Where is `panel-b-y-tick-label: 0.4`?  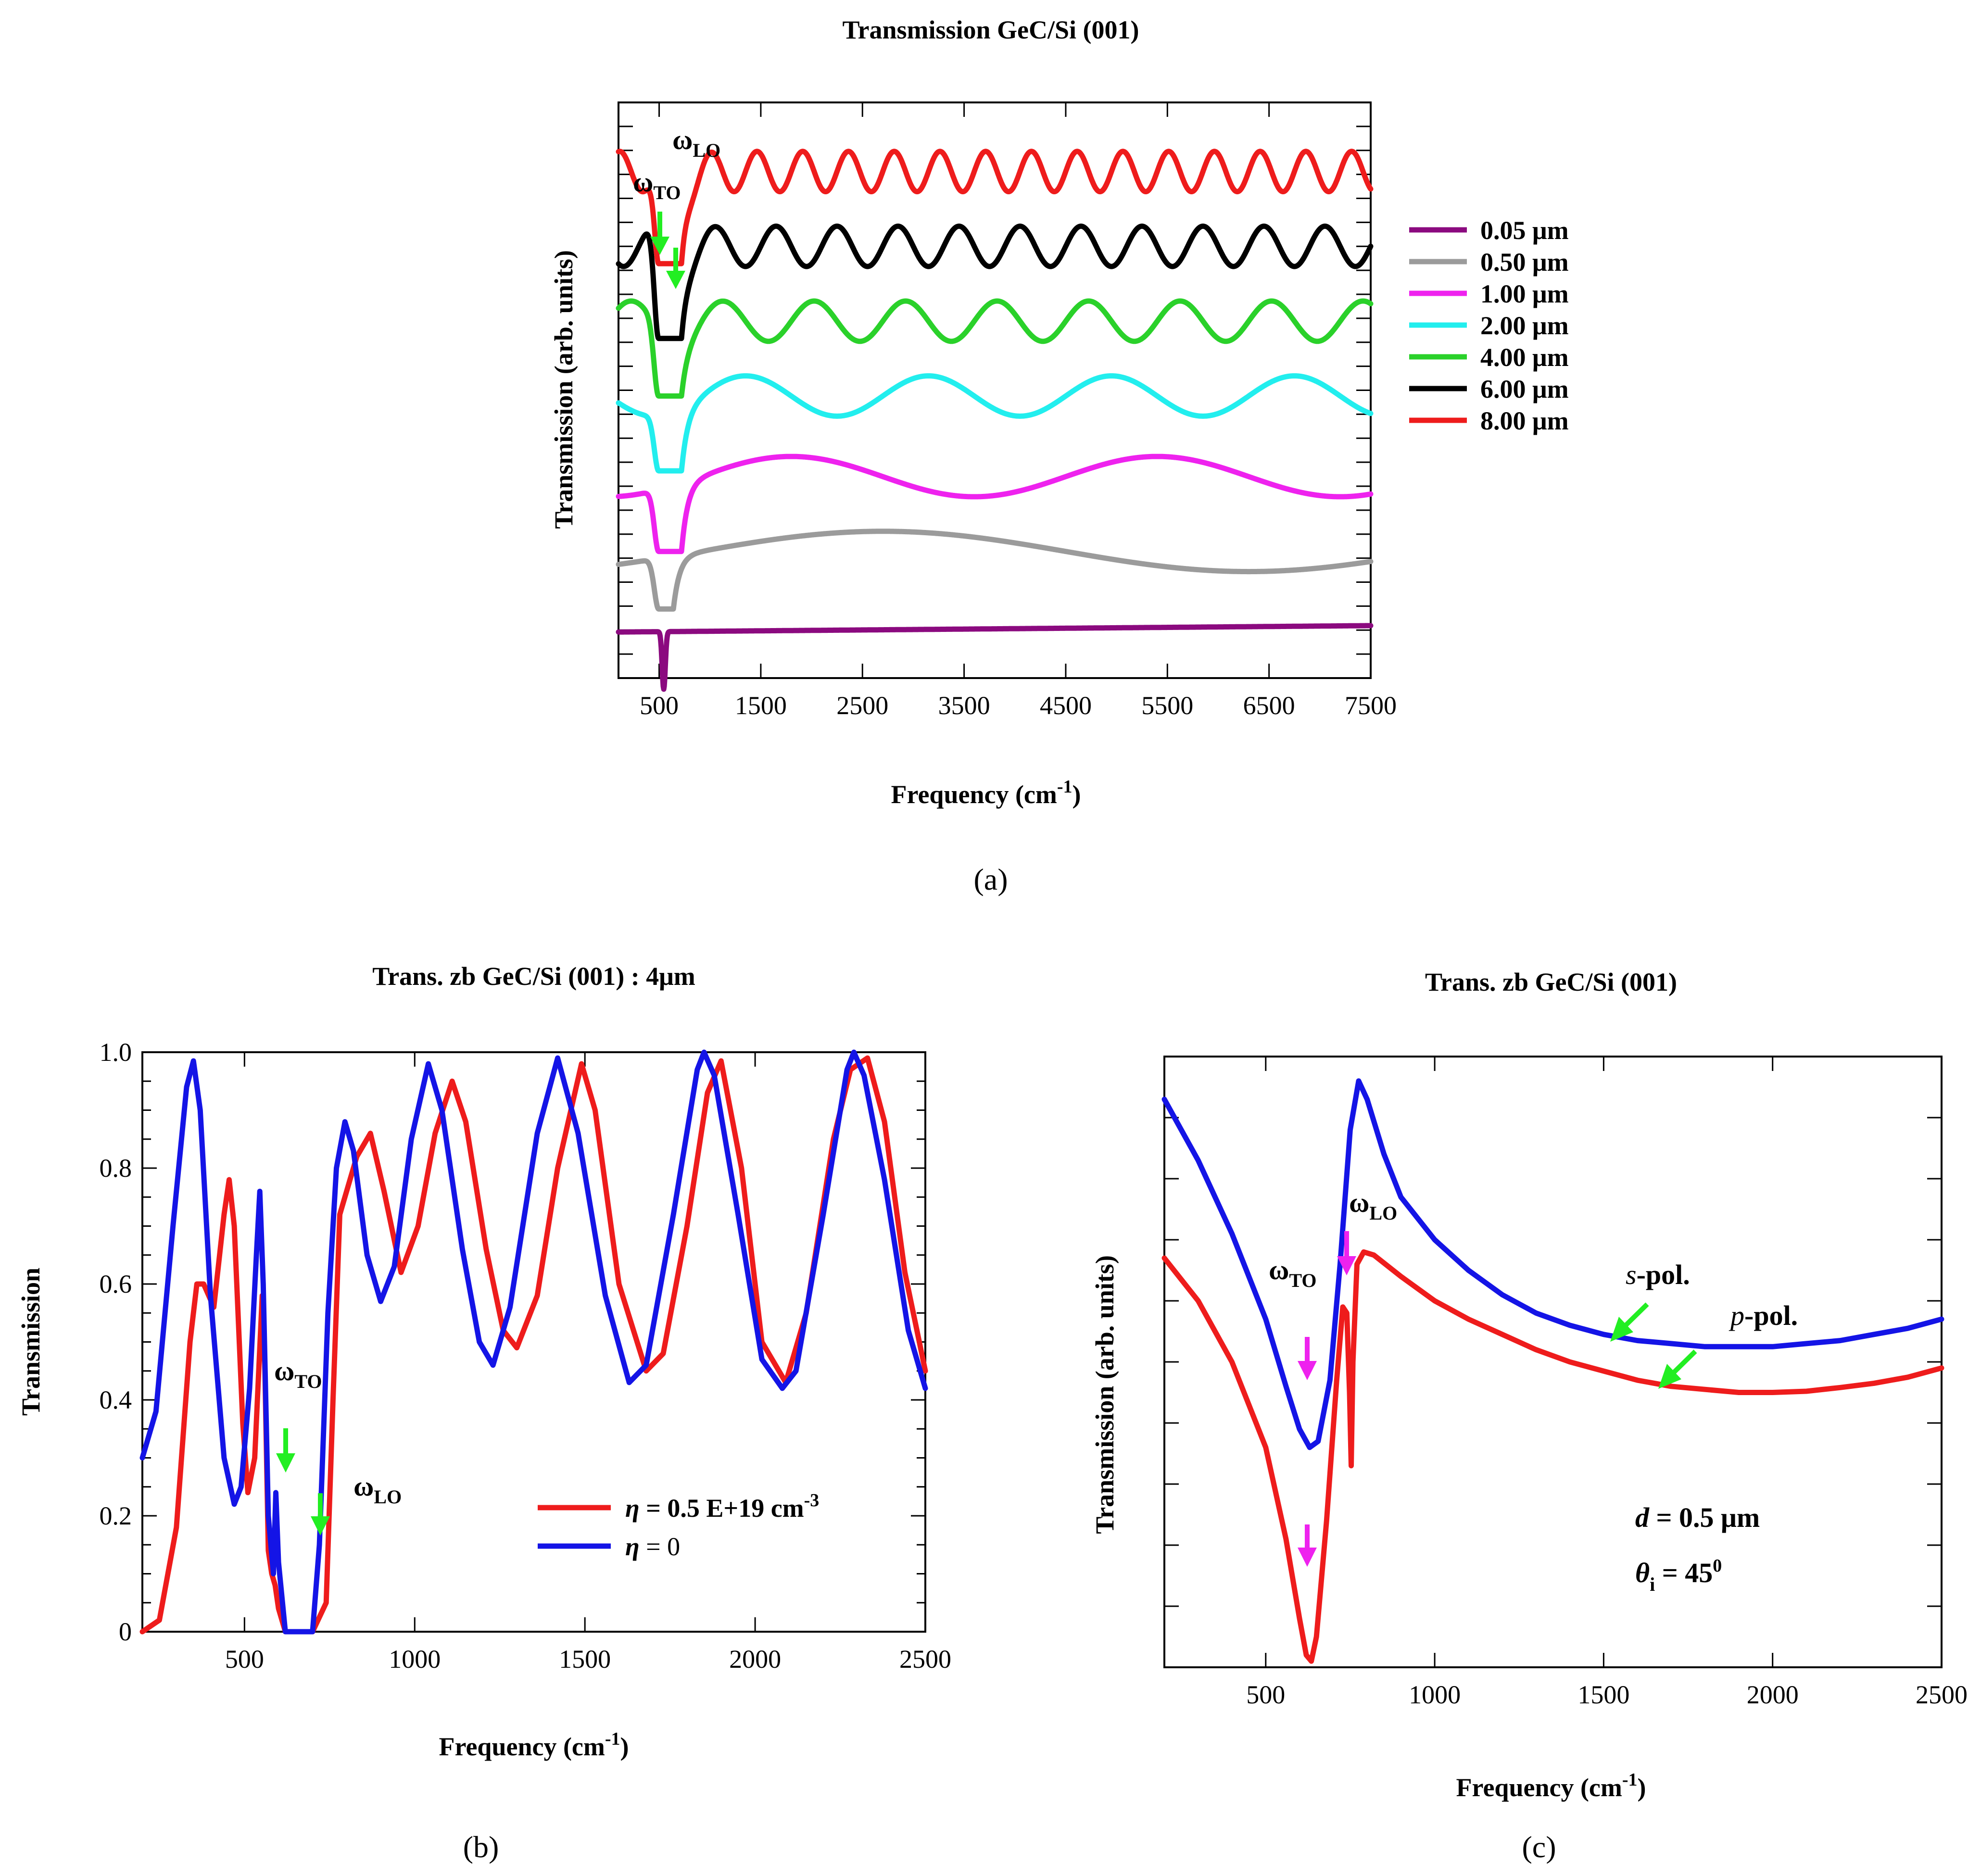
panel-b-y-tick-label: 0.4 is located at coordinates (116, 1399).